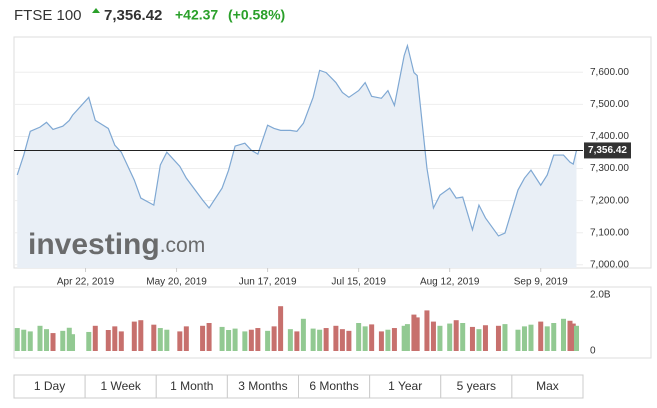 The width and height of the screenshot is (657, 408). What do you see at coordinates (609, 72) in the screenshot?
I see `y-tick-label: 7,600.00` at bounding box center [609, 72].